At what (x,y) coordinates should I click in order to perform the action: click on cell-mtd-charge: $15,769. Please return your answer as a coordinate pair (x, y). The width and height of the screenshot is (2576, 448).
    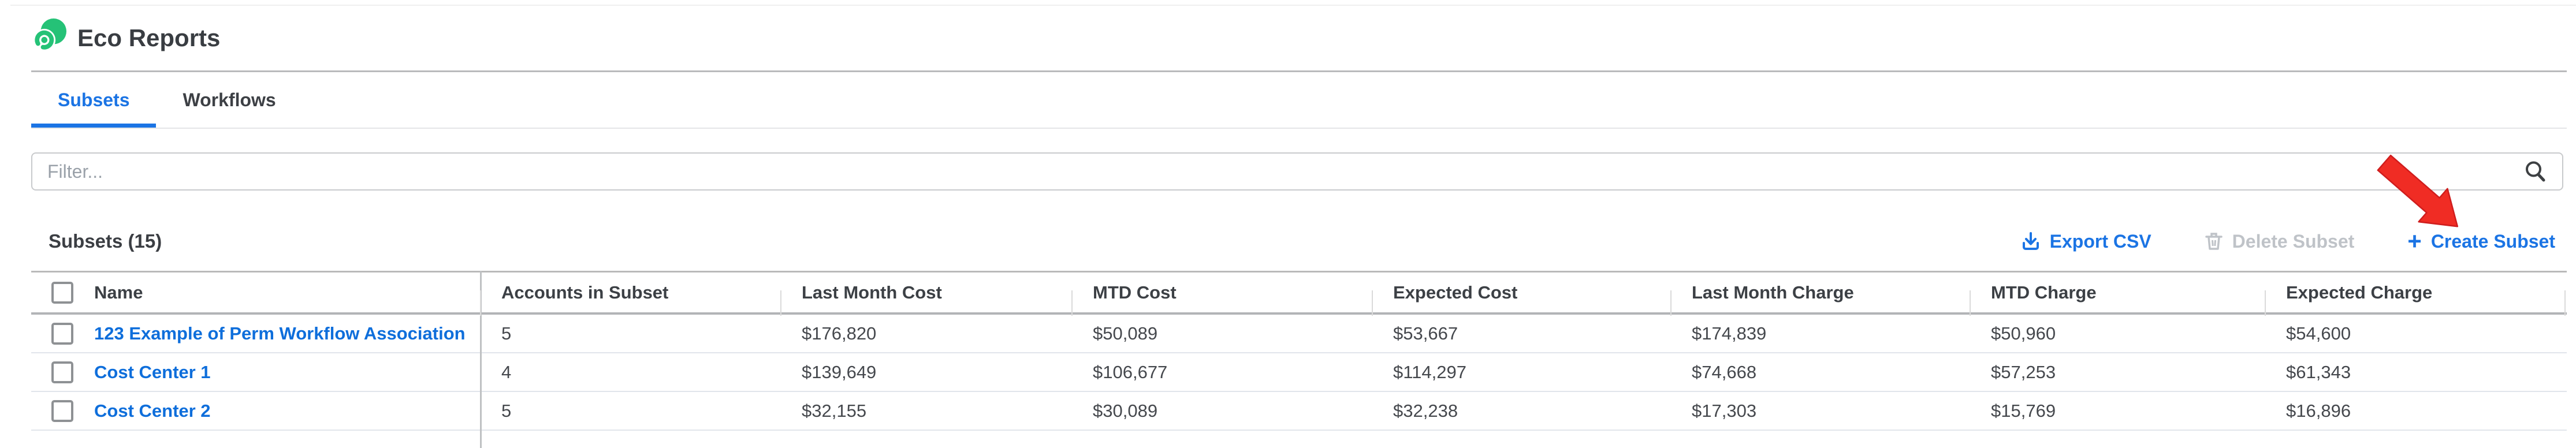
    Looking at the image, I should click on (2024, 410).